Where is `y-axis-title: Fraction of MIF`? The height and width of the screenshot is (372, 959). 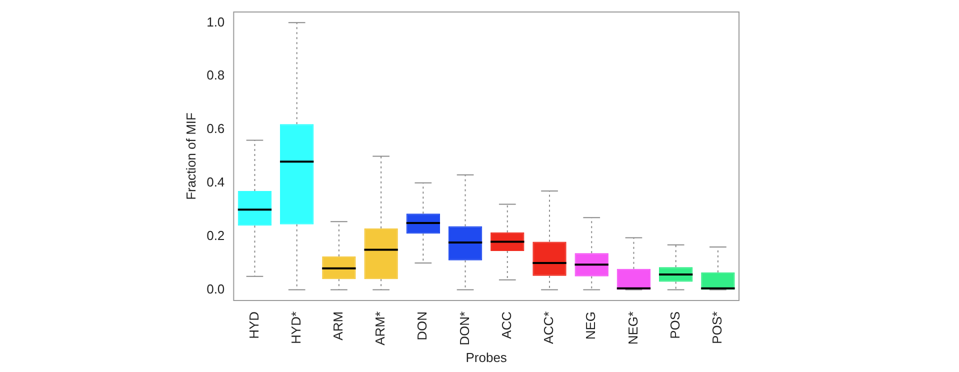 y-axis-title: Fraction of MIF is located at coordinates (190, 156).